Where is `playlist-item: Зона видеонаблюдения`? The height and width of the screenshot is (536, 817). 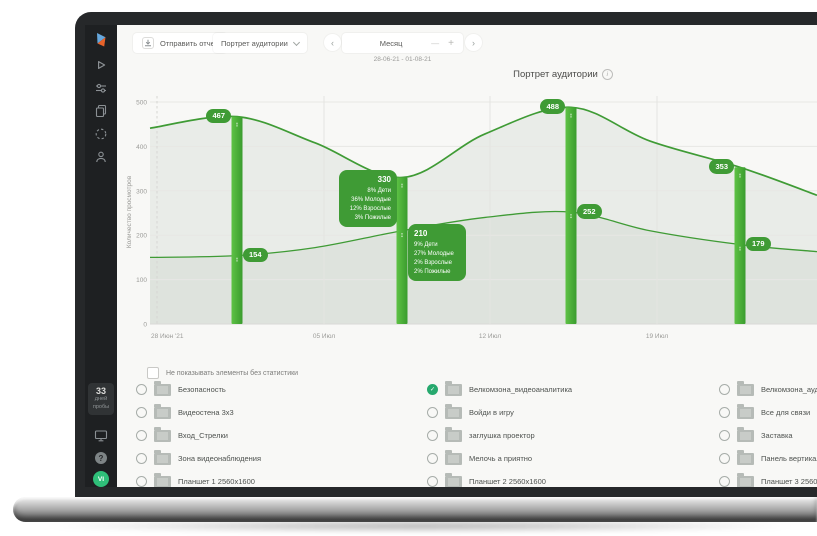 playlist-item: Зона видеонаблюдения is located at coordinates (276, 458).